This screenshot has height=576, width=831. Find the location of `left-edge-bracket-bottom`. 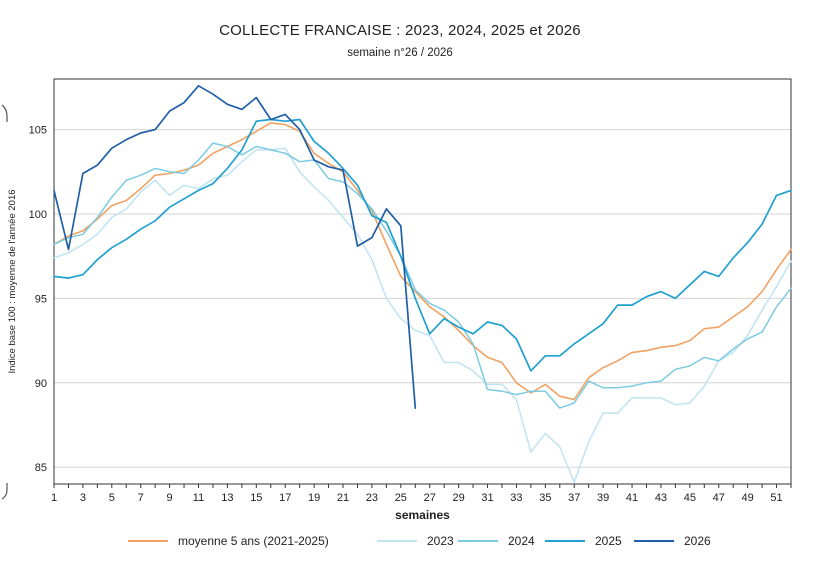

left-edge-bracket-bottom is located at coordinates (4, 491).